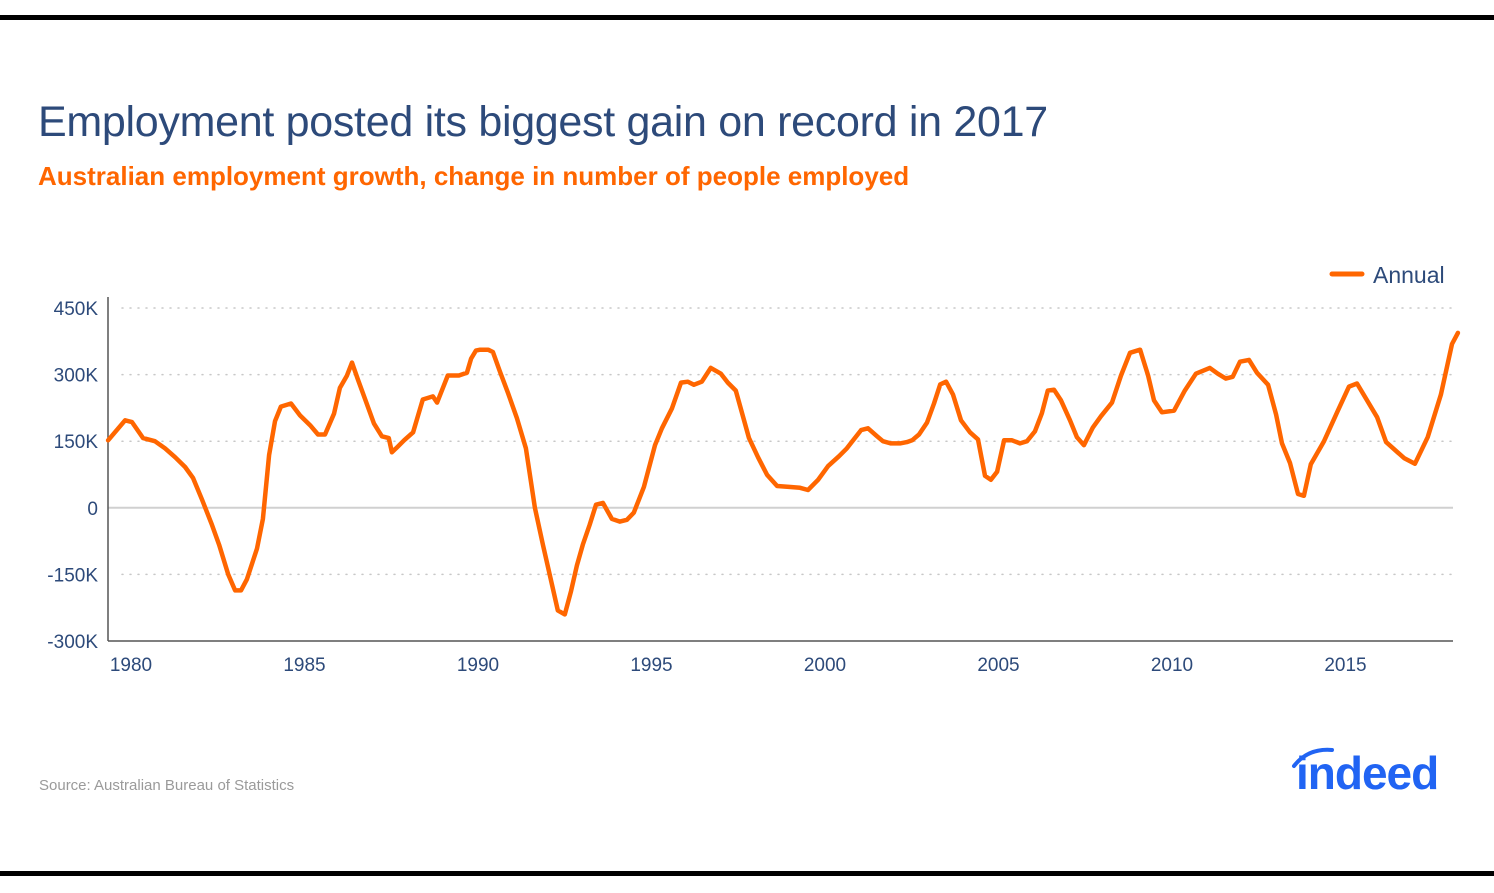 The width and height of the screenshot is (1494, 893). What do you see at coordinates (92, 509) in the screenshot?
I see `y-tick-label: 0` at bounding box center [92, 509].